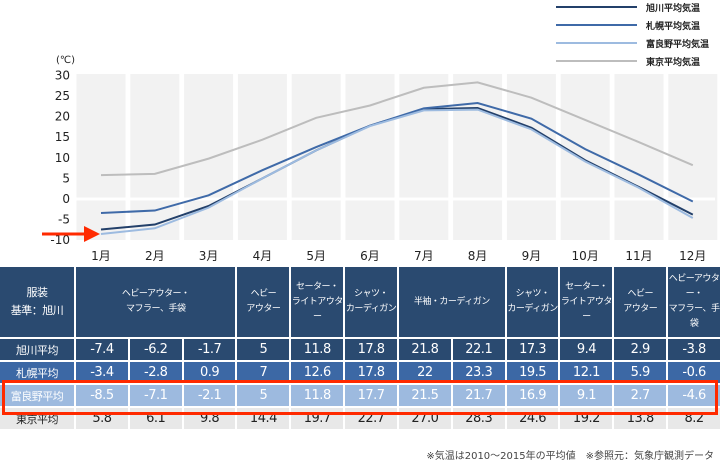  What do you see at coordinates (37, 418) in the screenshot?
I see `row-label: 東京平均` at bounding box center [37, 418].